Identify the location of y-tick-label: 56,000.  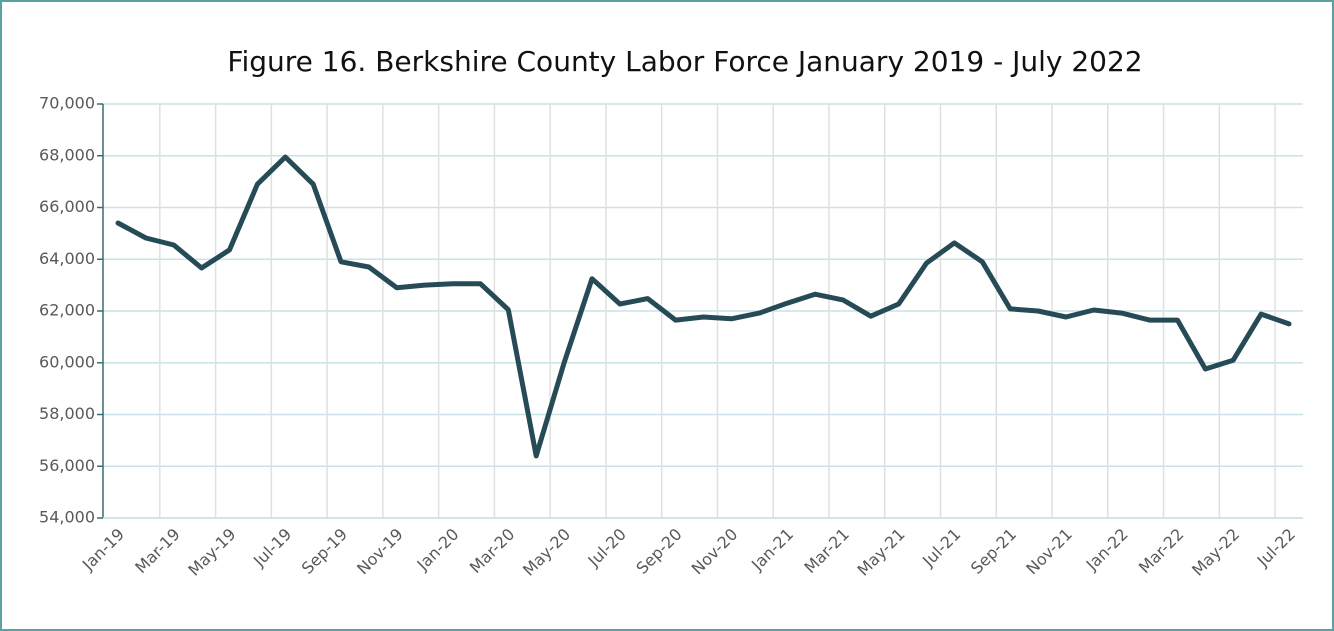
(67, 465).